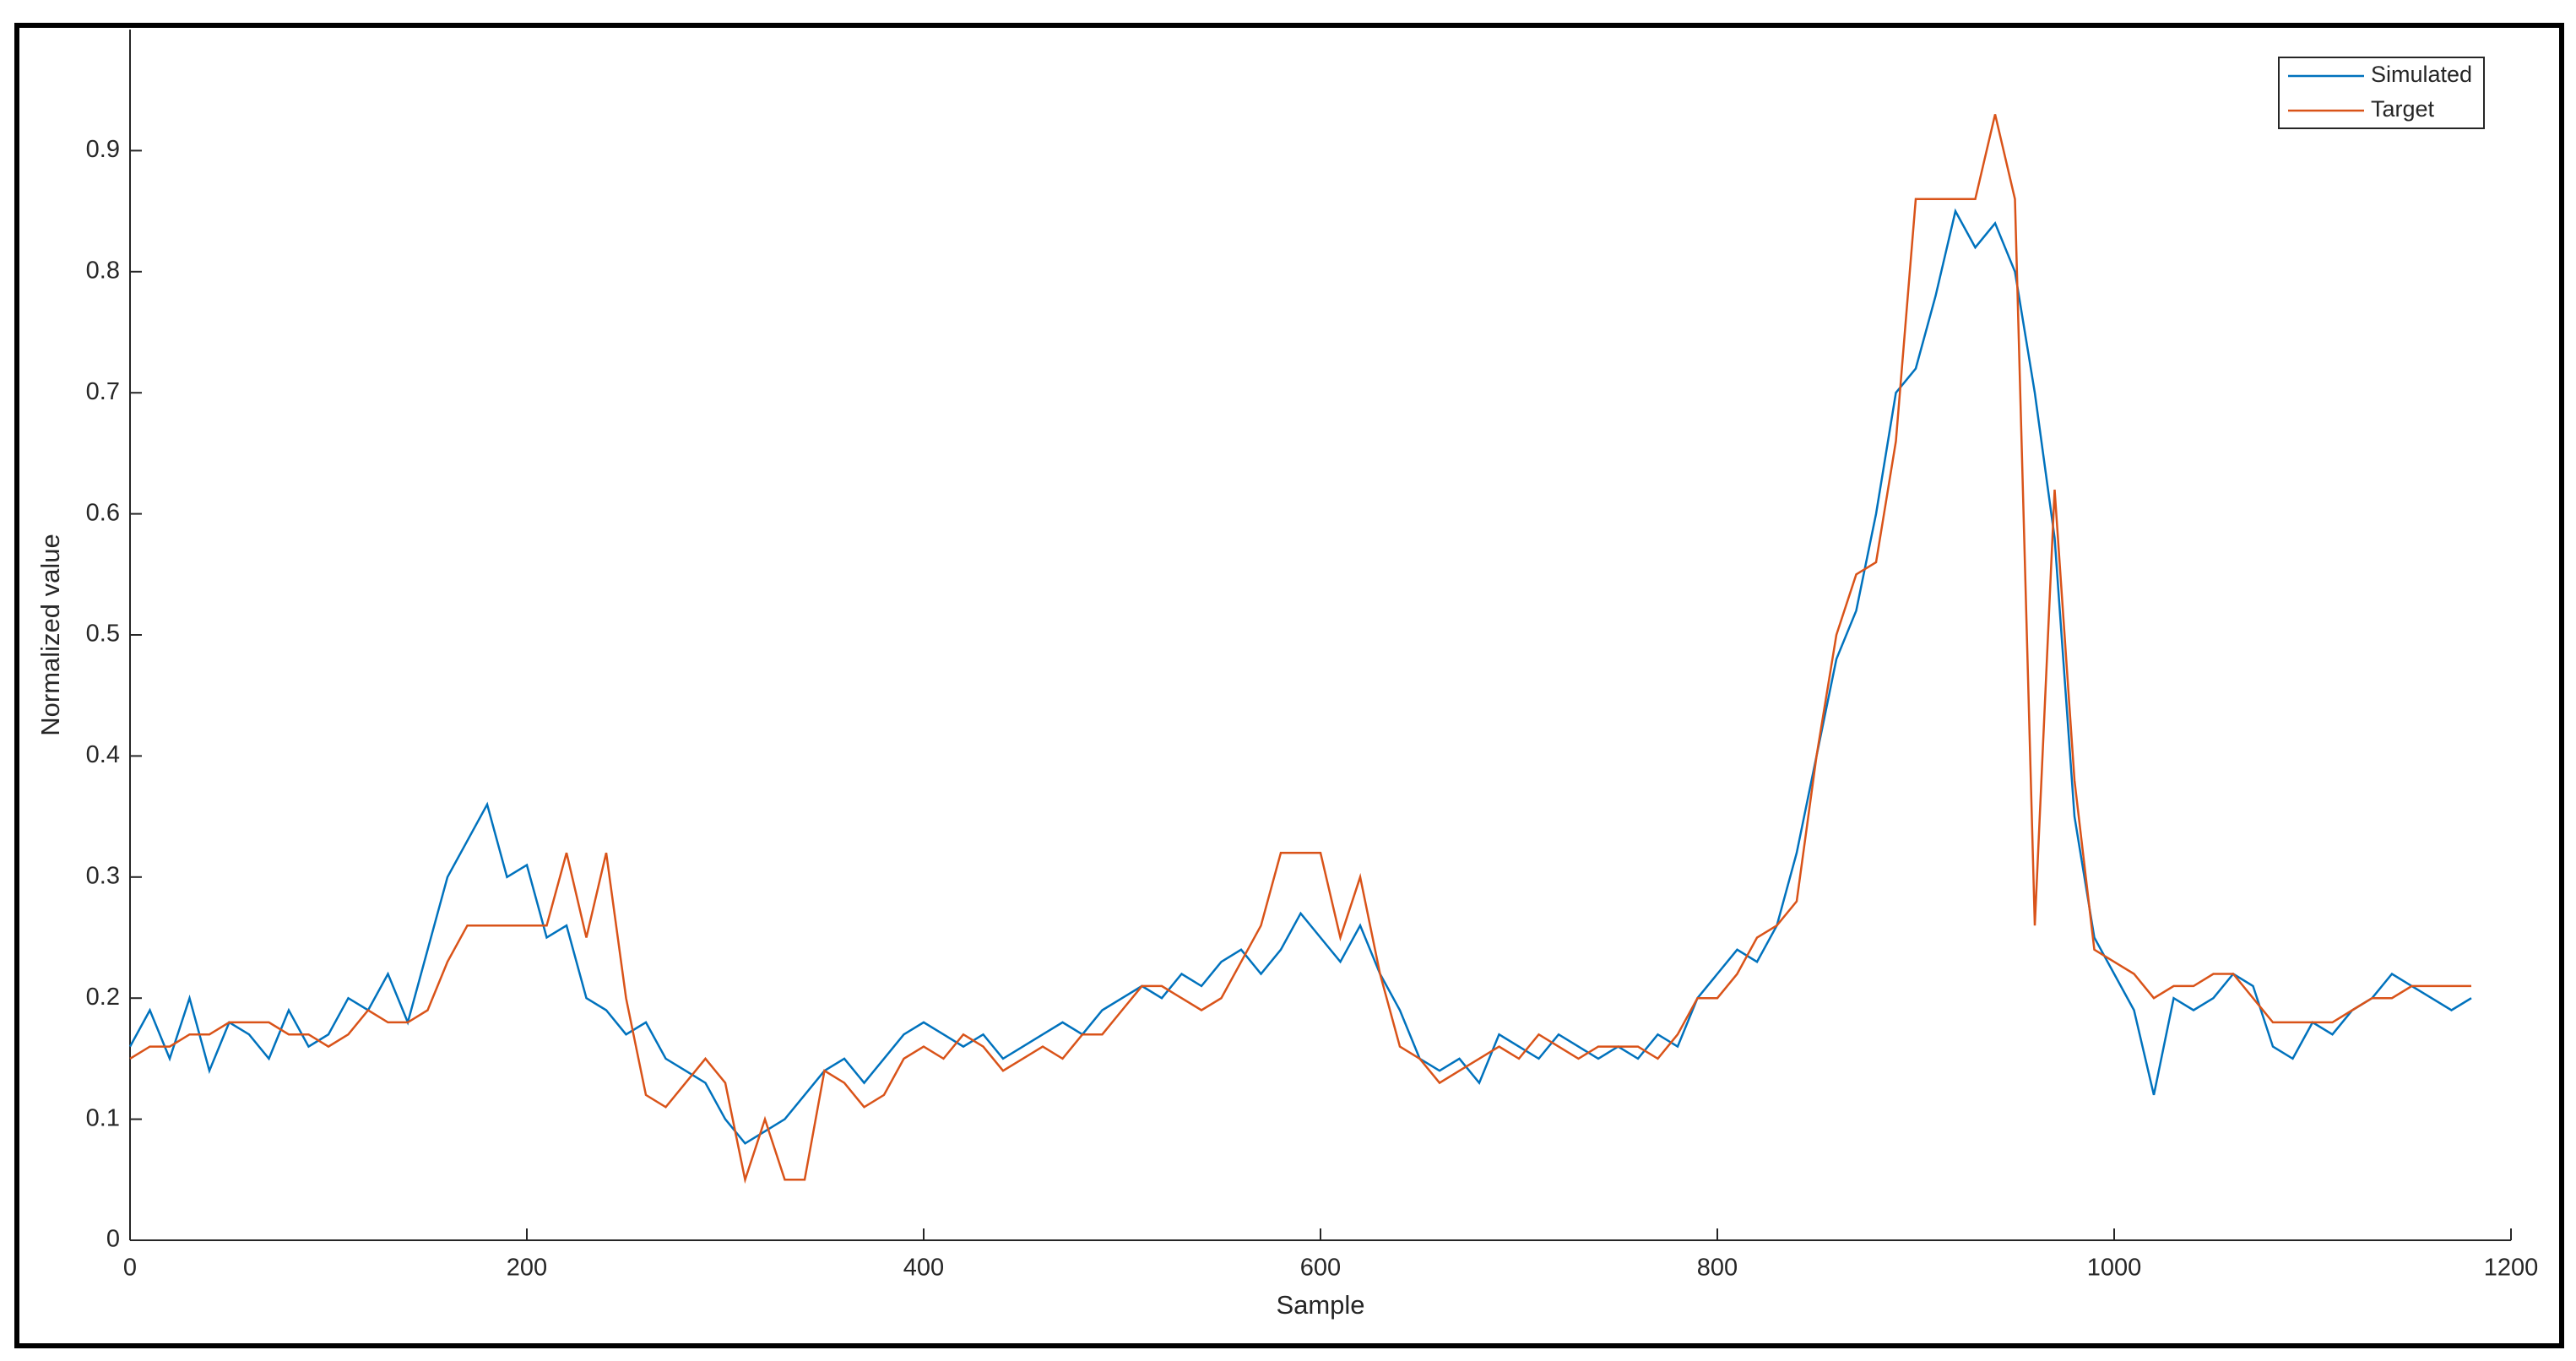 The height and width of the screenshot is (1361, 2576). Describe the element at coordinates (2114, 1268) in the screenshot. I see `x-tick-label: 1000` at that location.